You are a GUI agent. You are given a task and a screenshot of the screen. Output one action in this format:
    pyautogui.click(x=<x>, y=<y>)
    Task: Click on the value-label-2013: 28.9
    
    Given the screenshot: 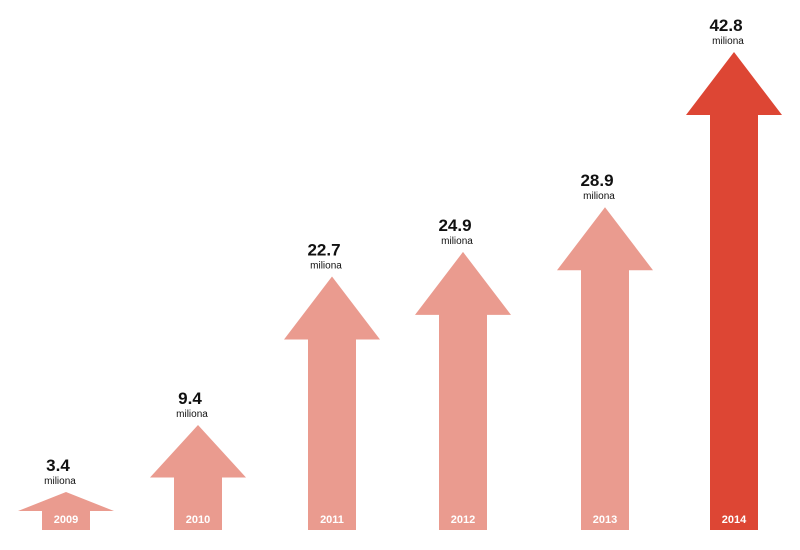 What is the action you would take?
    pyautogui.click(x=596, y=180)
    